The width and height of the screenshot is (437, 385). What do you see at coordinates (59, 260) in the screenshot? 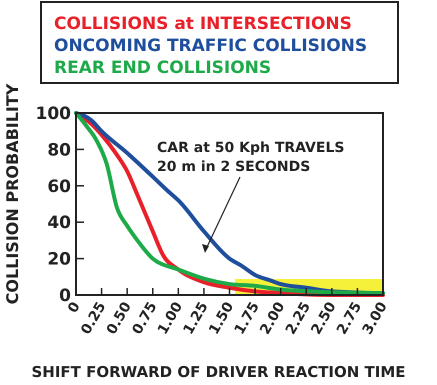
I see `y-tick-label: 20` at bounding box center [59, 260].